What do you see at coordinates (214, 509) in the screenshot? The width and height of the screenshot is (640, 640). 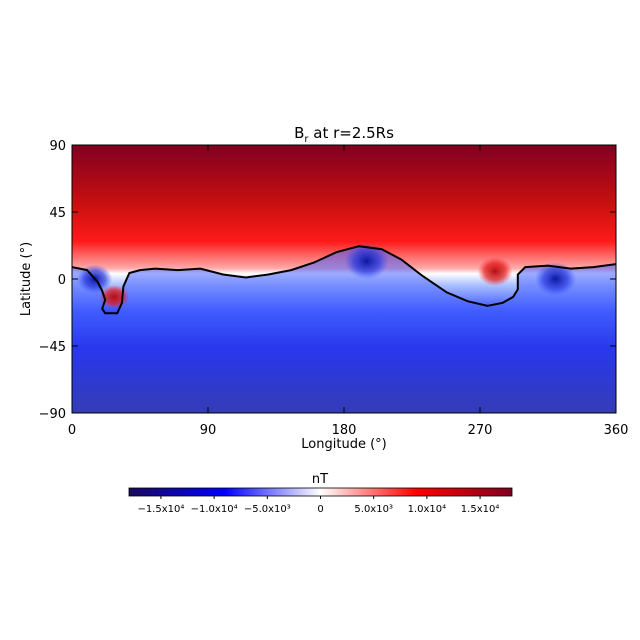 I see `colorbar-tick-label: −1.0x10⁴` at bounding box center [214, 509].